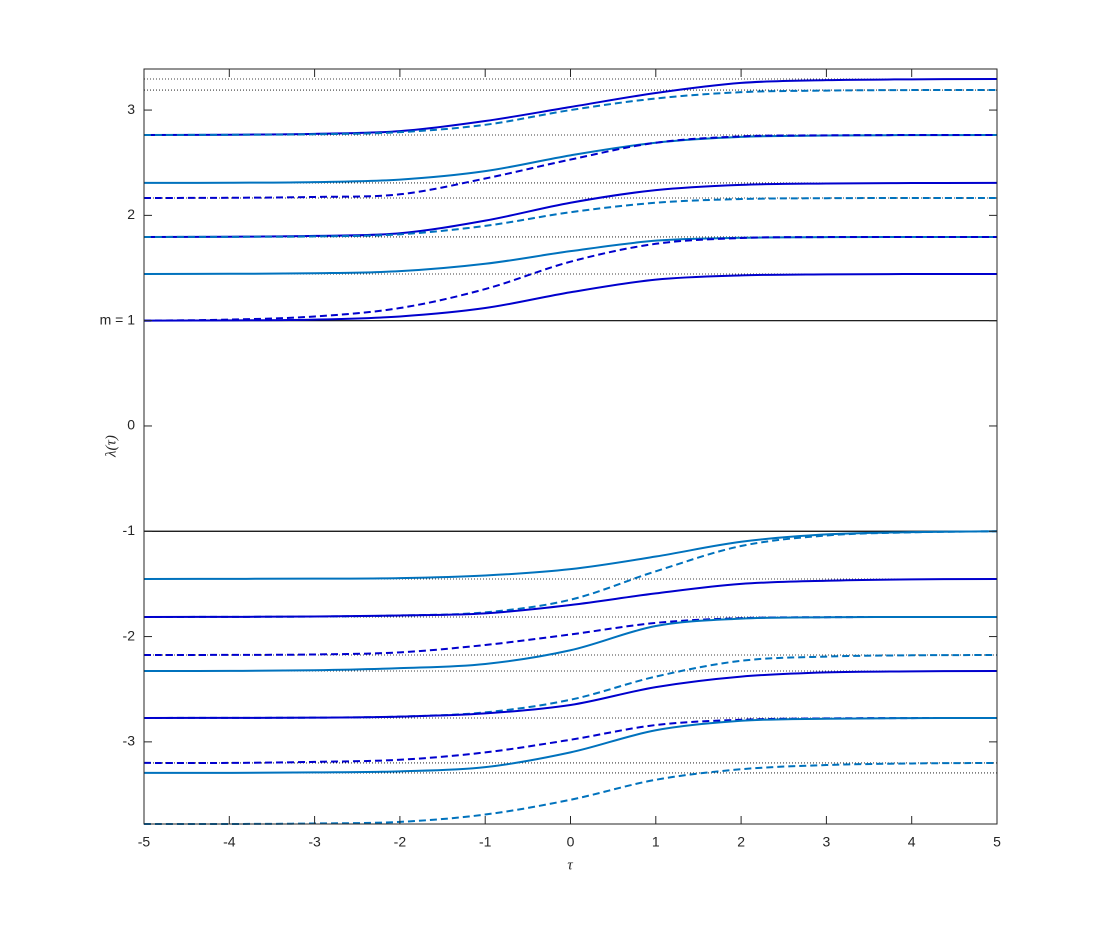 The width and height of the screenshot is (1103, 926). I want to click on x-tick-label: 0, so click(571, 842).